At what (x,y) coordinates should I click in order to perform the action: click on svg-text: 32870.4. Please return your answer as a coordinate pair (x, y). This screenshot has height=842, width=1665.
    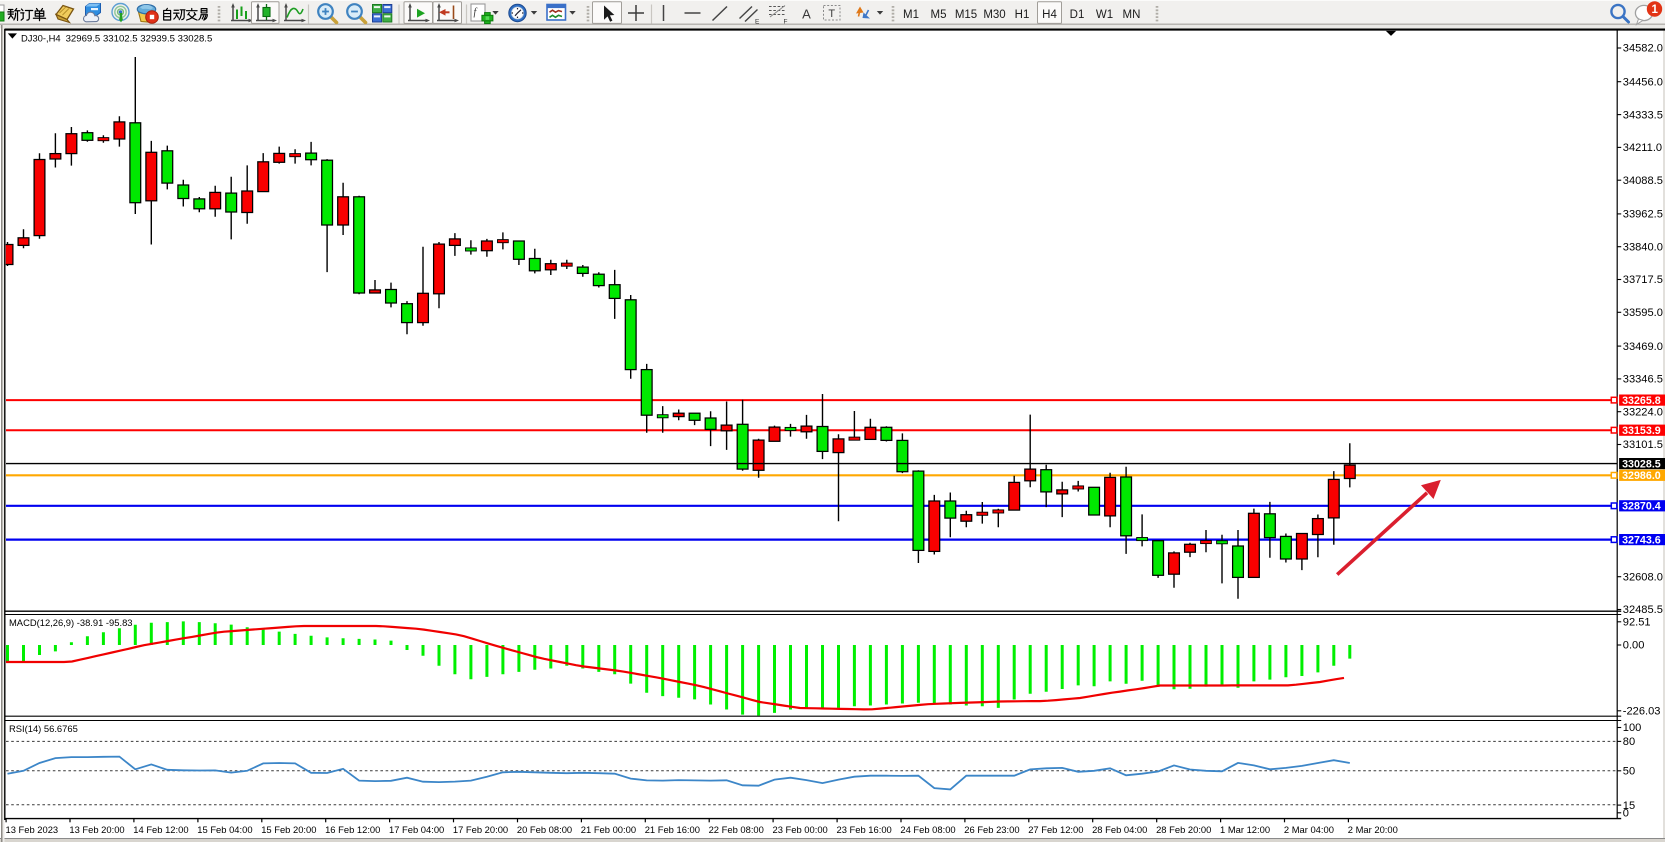
    Looking at the image, I should click on (1641, 507).